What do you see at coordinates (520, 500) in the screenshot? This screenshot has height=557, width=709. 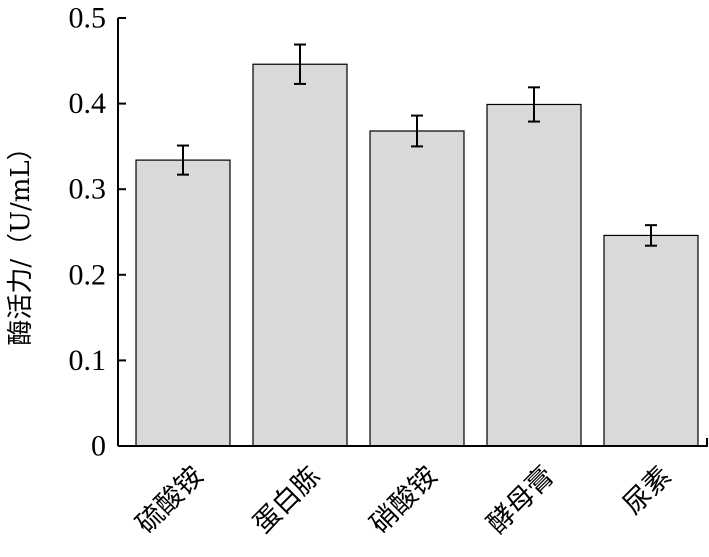 I see `x-tick-label: 酵母膏` at bounding box center [520, 500].